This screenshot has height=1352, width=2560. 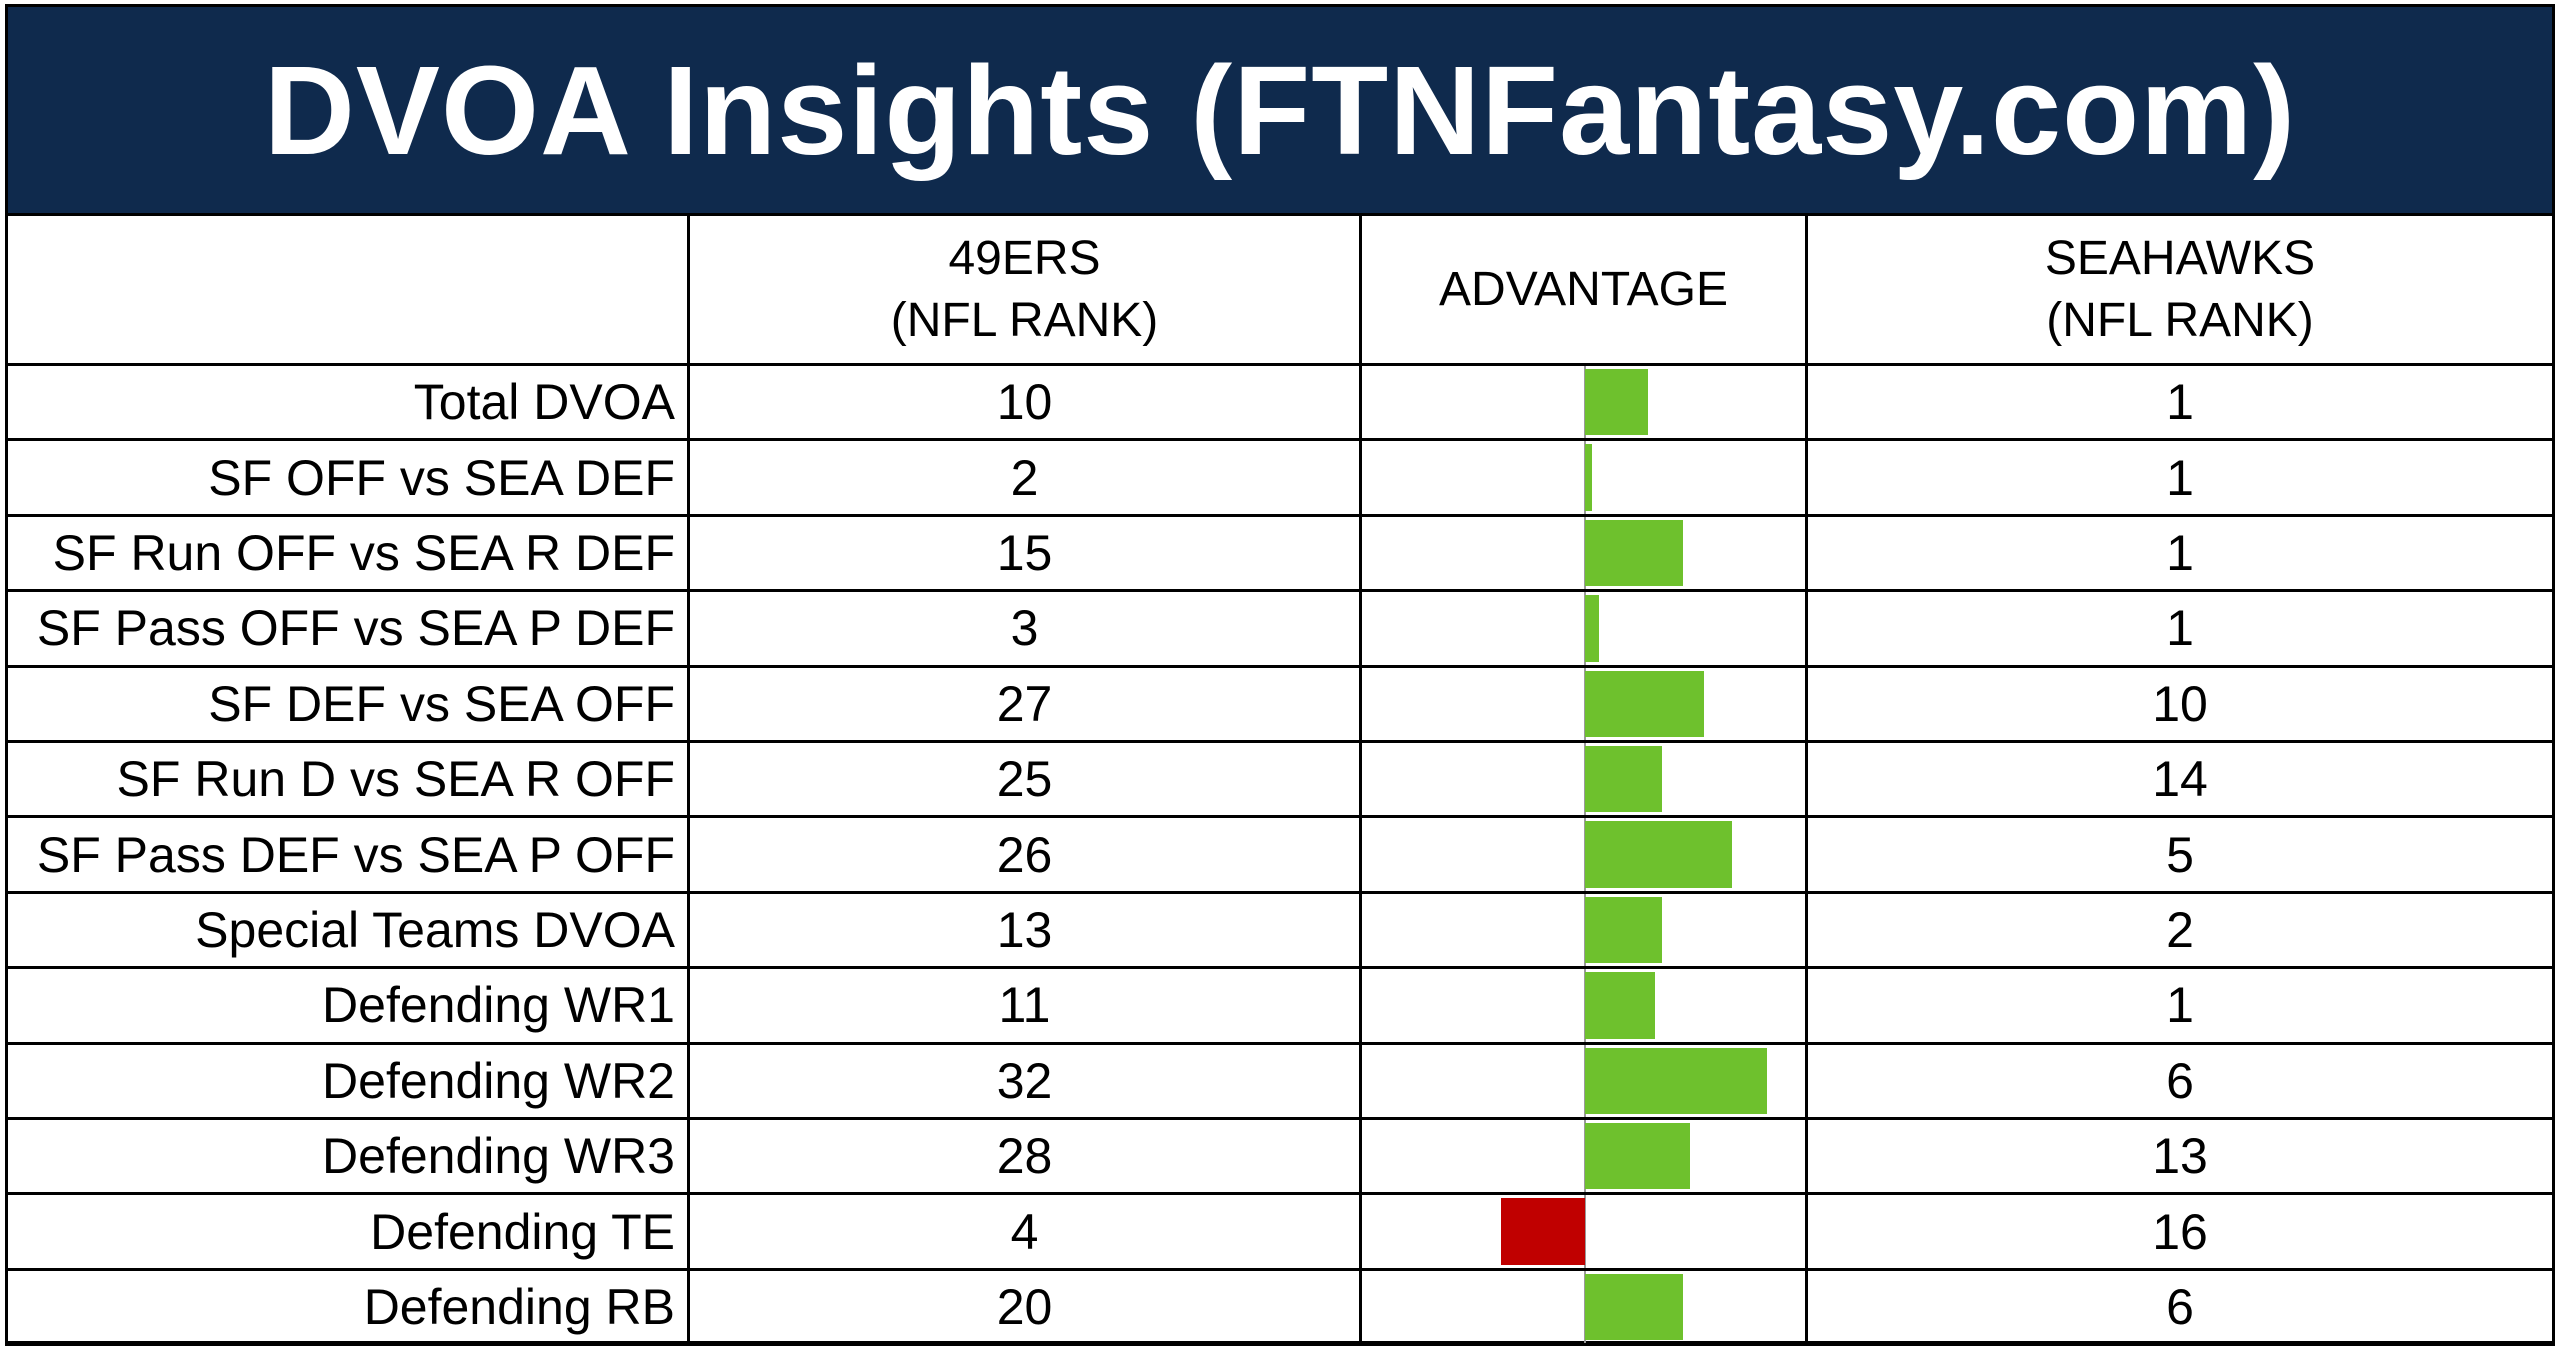 I want to click on team1-rank: 3, so click(x=1026, y=630).